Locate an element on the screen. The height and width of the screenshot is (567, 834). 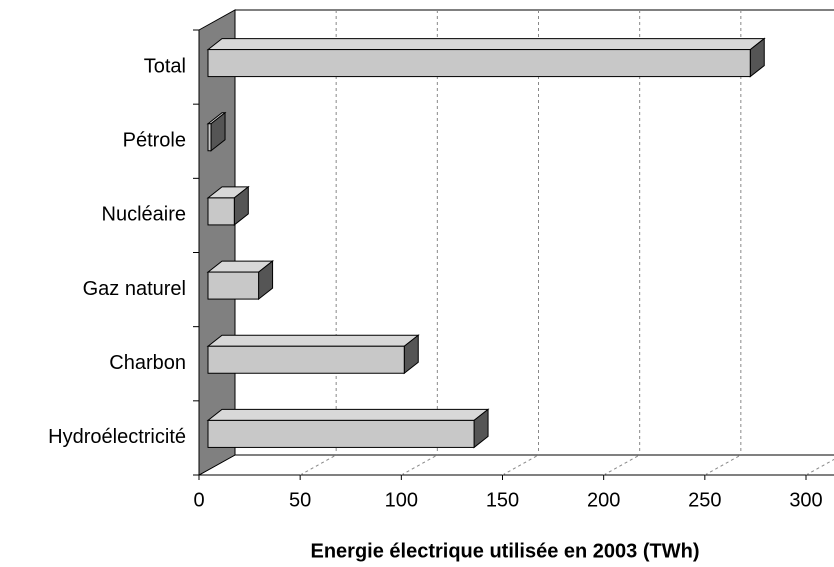
y-tick-label: Pétrole is located at coordinates (154, 141).